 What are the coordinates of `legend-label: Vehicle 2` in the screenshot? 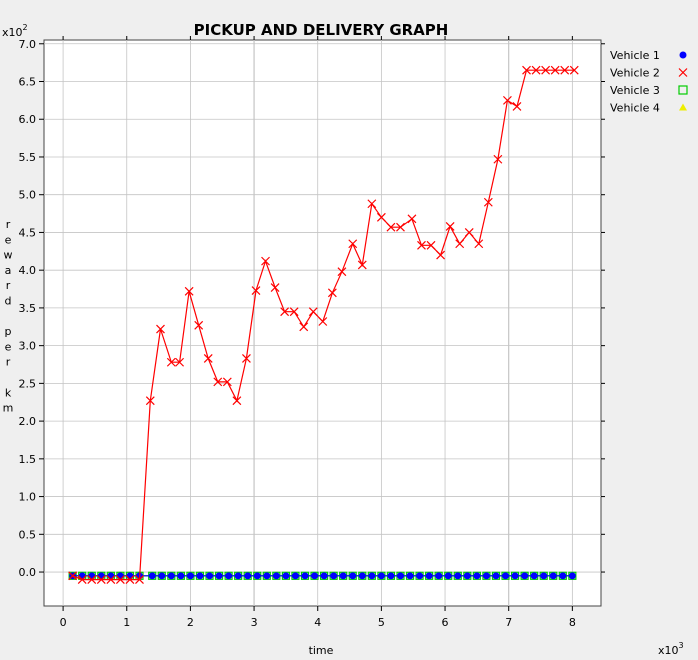 It's located at (635, 73).